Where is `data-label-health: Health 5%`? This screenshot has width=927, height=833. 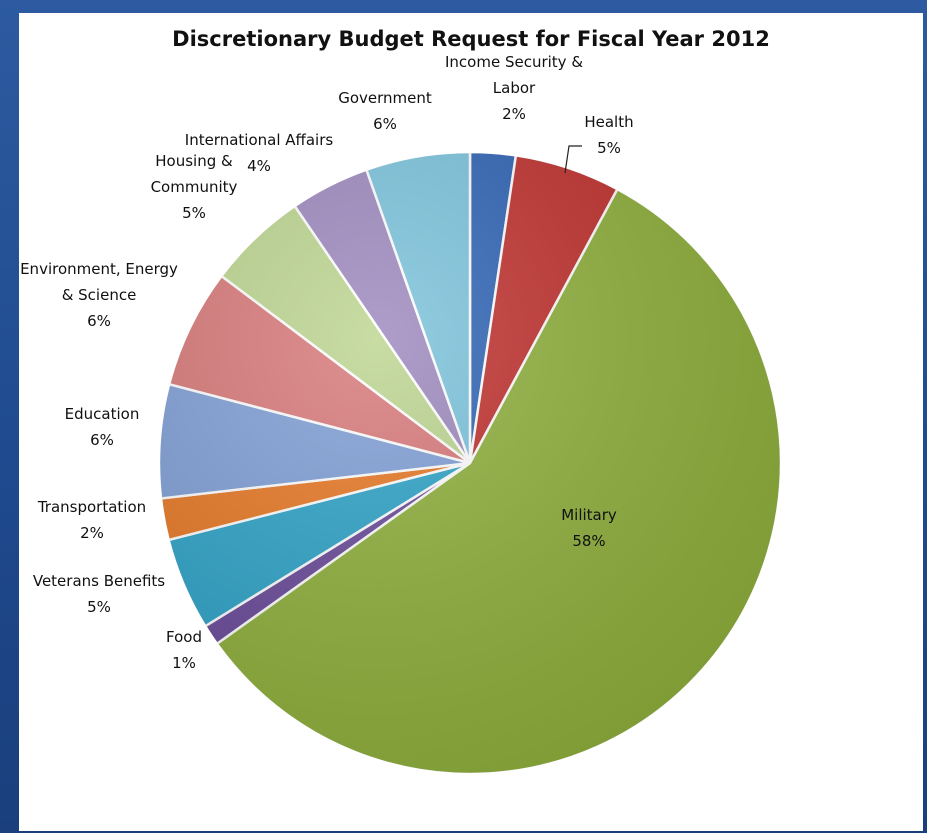 data-label-health: Health 5% is located at coordinates (608, 135).